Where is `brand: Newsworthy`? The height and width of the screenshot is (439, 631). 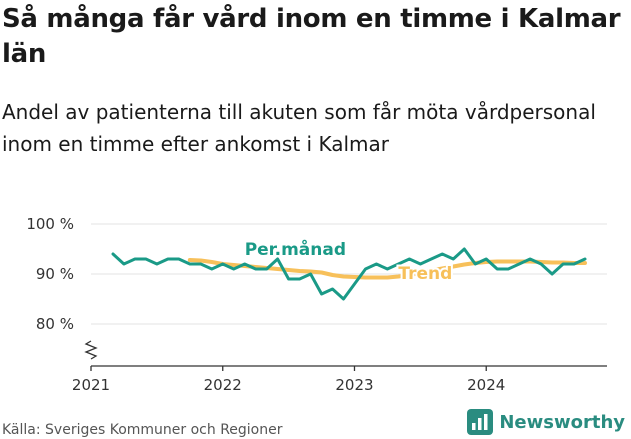
brand: Newsworthy is located at coordinates (546, 422).